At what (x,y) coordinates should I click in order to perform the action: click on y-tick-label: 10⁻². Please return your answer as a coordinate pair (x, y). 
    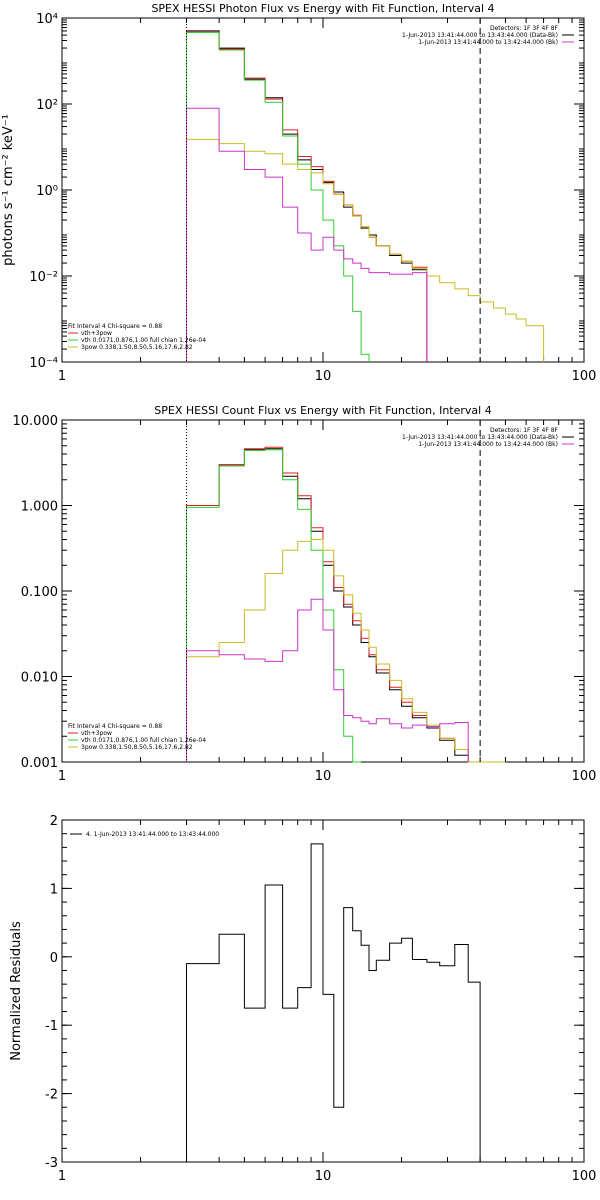
    Looking at the image, I should click on (43, 277).